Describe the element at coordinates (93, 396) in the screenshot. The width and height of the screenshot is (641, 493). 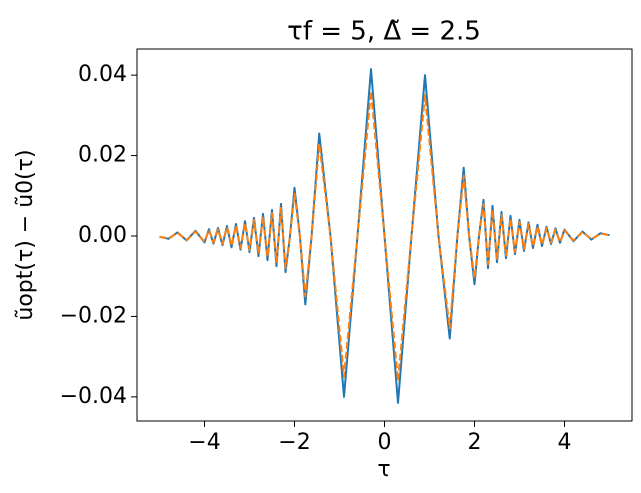
I see `y-tick-label: −0.04` at that location.